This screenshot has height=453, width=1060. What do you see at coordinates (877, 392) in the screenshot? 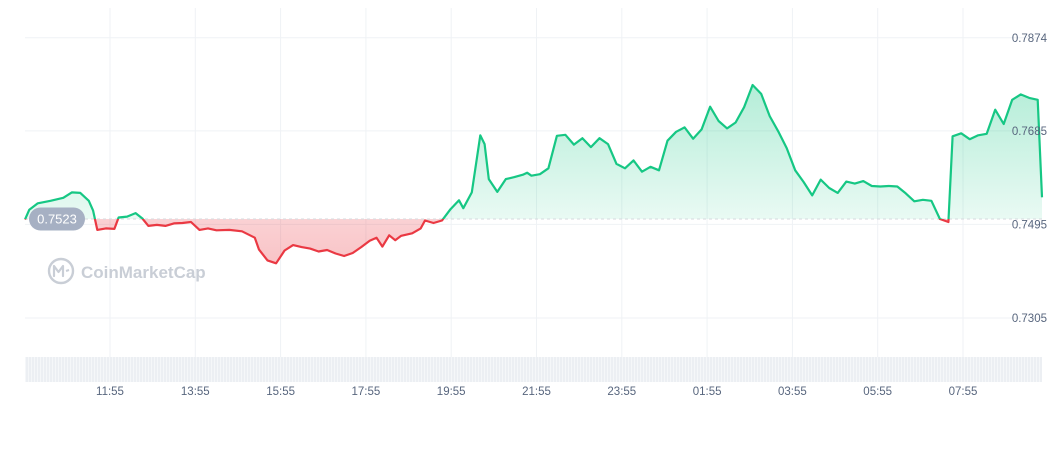
I see `x-tick-label: 05:55` at bounding box center [877, 392].